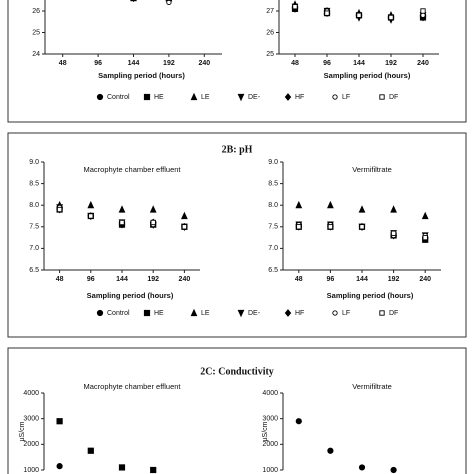  What do you see at coordinates (270, 470) in the screenshot?
I see `y-tick-label: 1000` at bounding box center [270, 470].